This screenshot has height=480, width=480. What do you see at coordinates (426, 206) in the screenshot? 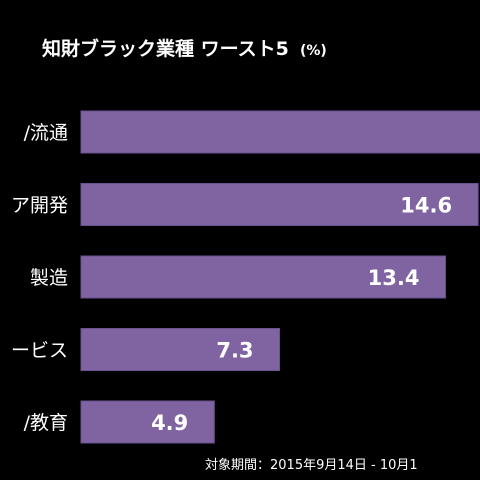
I see `value-label-2: 14.6` at bounding box center [426, 206].